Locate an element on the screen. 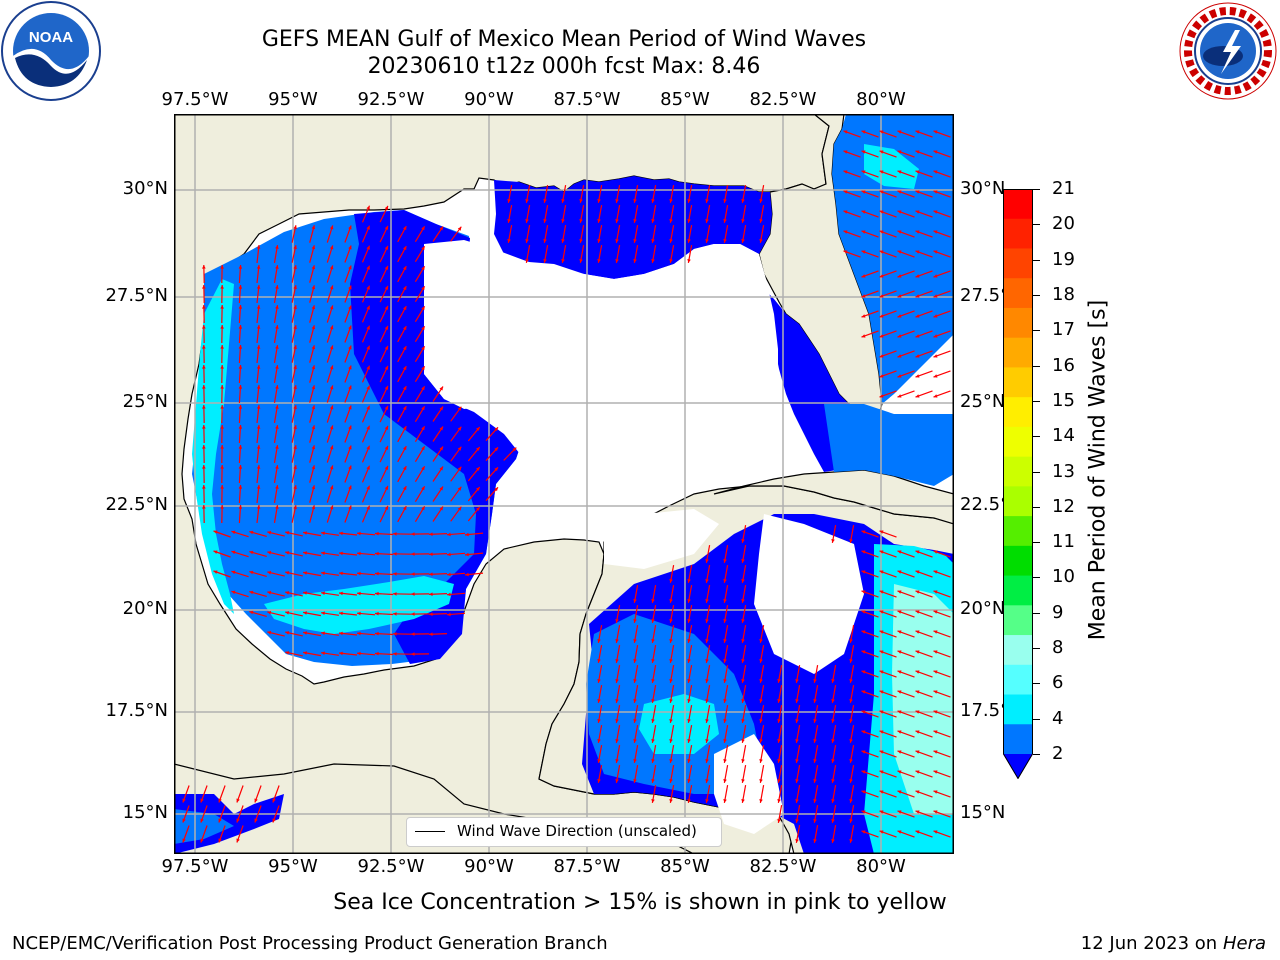  lon-tick-top-5: 85°W is located at coordinates (685, 99).